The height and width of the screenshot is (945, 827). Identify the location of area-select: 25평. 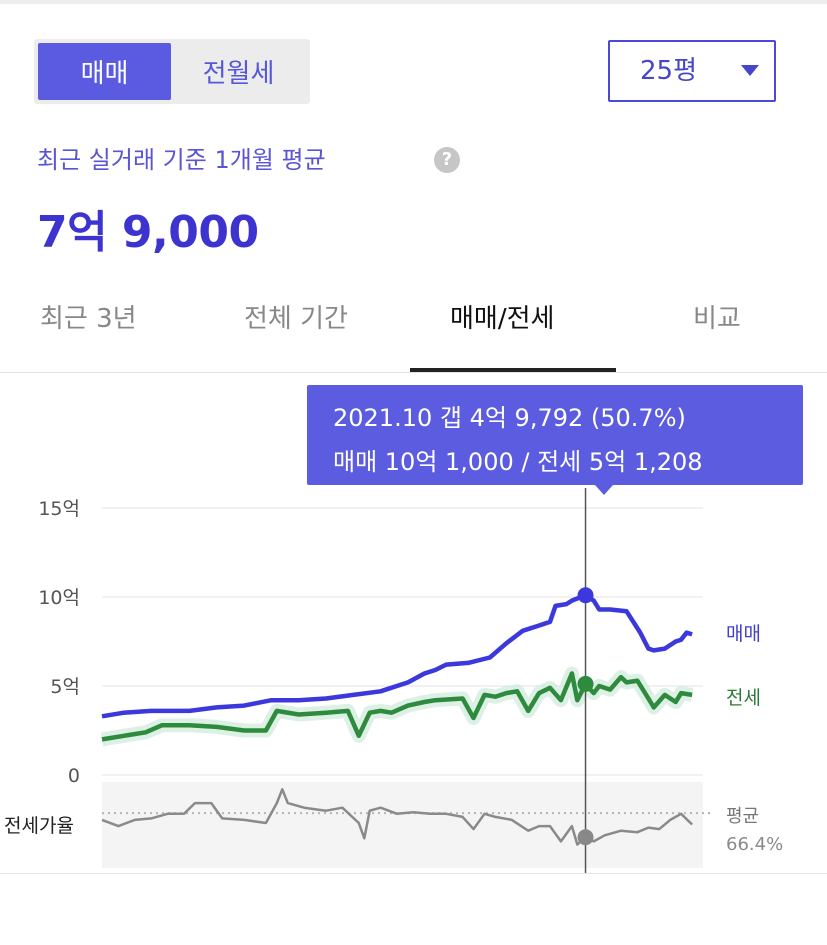
(692, 71).